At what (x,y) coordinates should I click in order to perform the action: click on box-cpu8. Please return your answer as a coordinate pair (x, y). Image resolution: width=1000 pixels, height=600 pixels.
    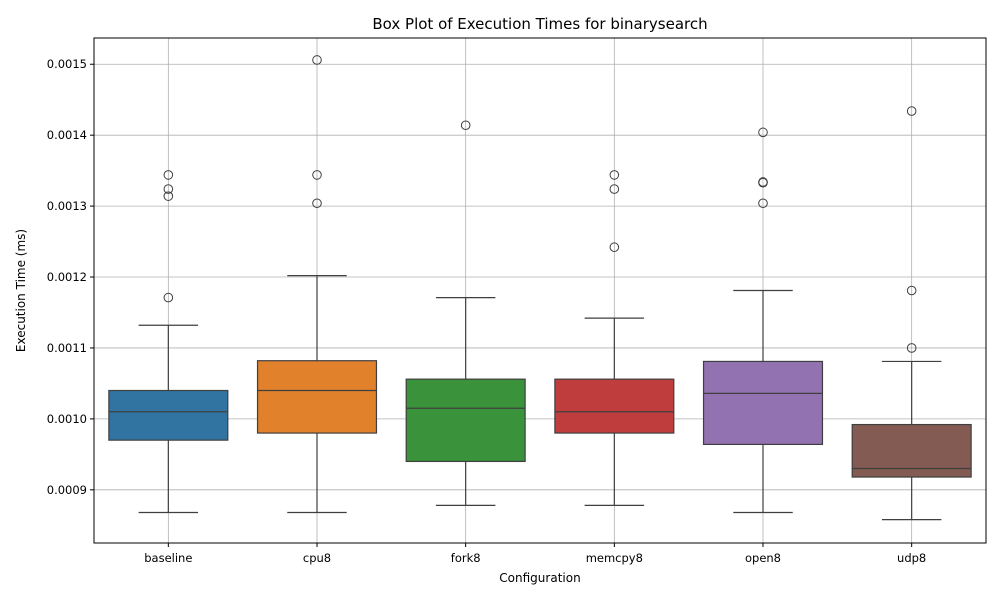
    Looking at the image, I should click on (317, 284).